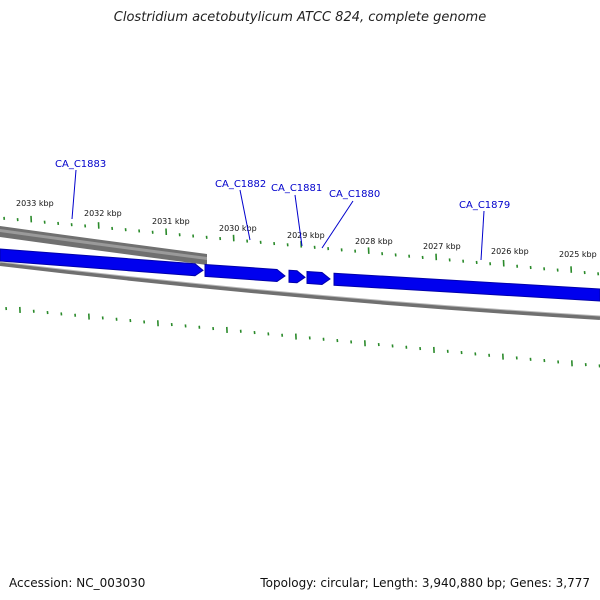 The width and height of the screenshot is (600, 600). What do you see at coordinates (442, 246) in the screenshot?
I see `scale-label: 2027 kbp` at bounding box center [442, 246].